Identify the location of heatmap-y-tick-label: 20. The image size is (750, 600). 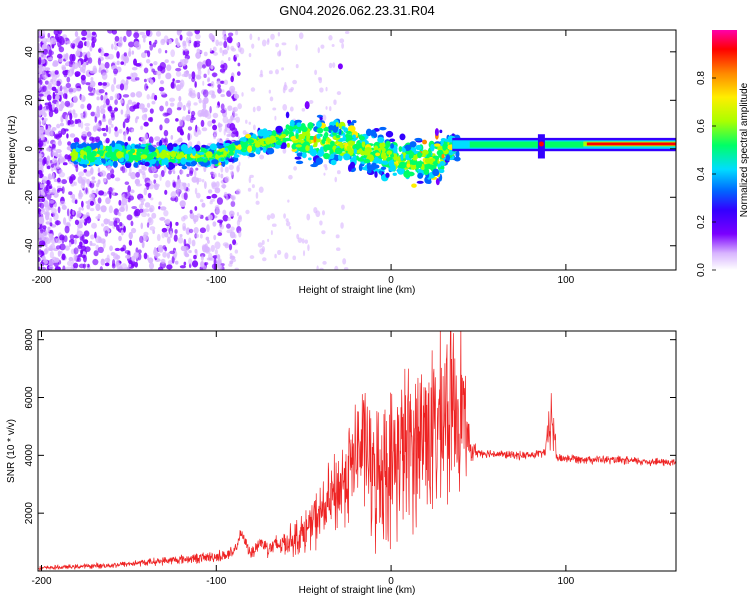
(29, 100).